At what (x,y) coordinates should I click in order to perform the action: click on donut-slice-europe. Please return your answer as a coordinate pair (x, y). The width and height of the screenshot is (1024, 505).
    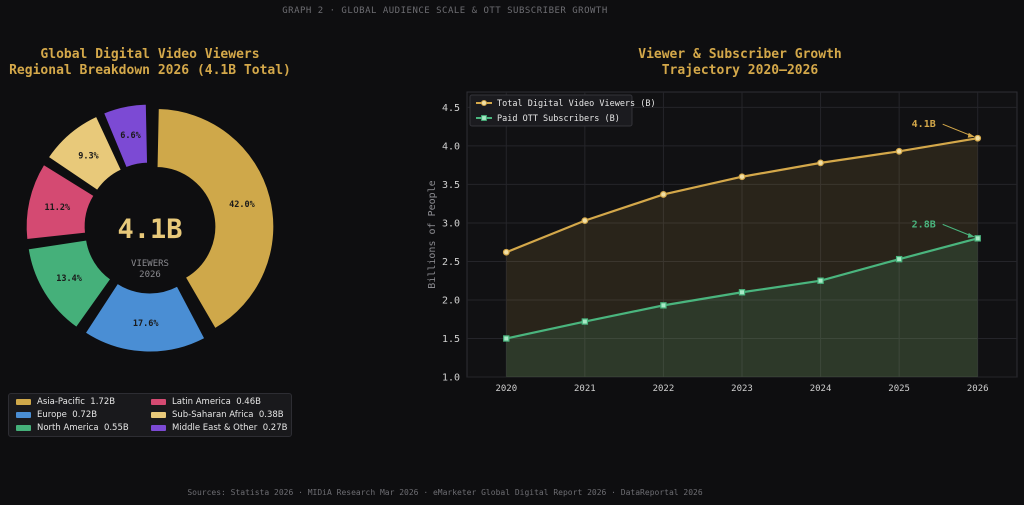
    Looking at the image, I should click on (145, 317).